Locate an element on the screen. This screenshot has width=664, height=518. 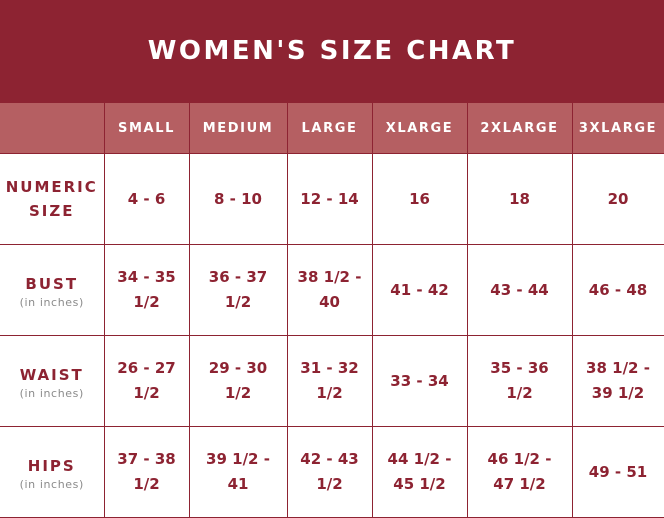
cell-value: 46 1/2 - 47 1/2 is located at coordinates (519, 471).